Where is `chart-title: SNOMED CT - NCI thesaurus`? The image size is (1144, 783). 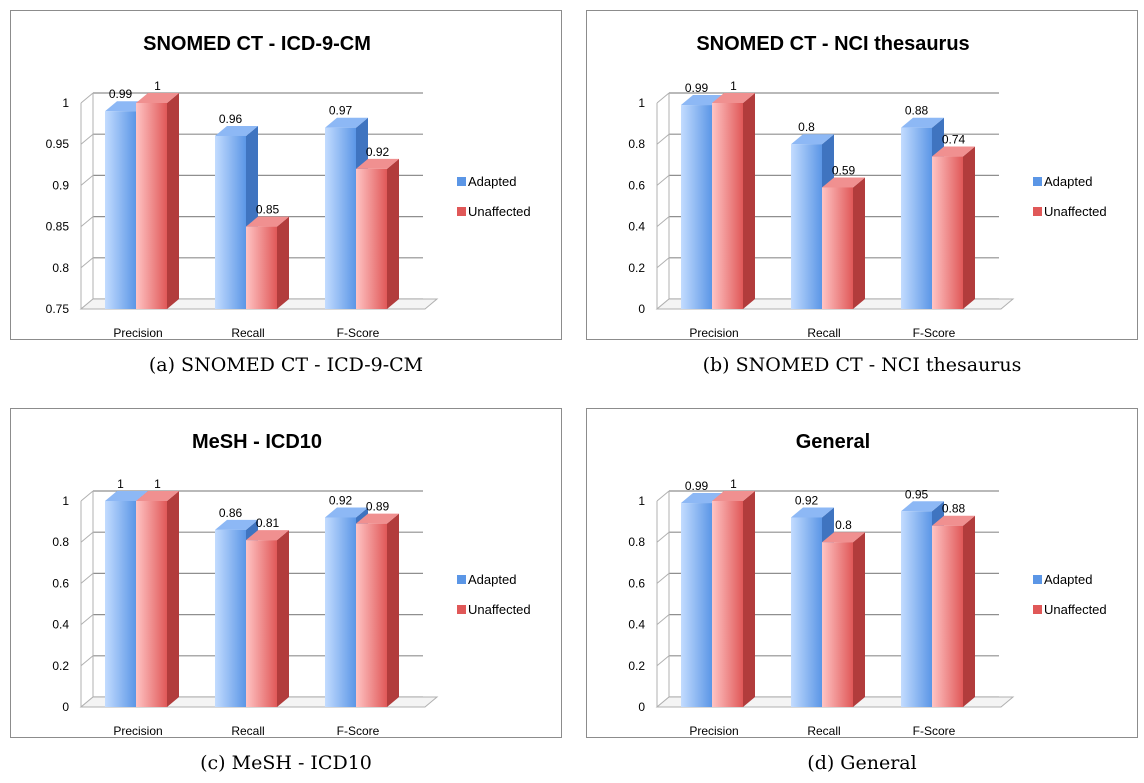 chart-title: SNOMED CT - NCI thesaurus is located at coordinates (832, 44).